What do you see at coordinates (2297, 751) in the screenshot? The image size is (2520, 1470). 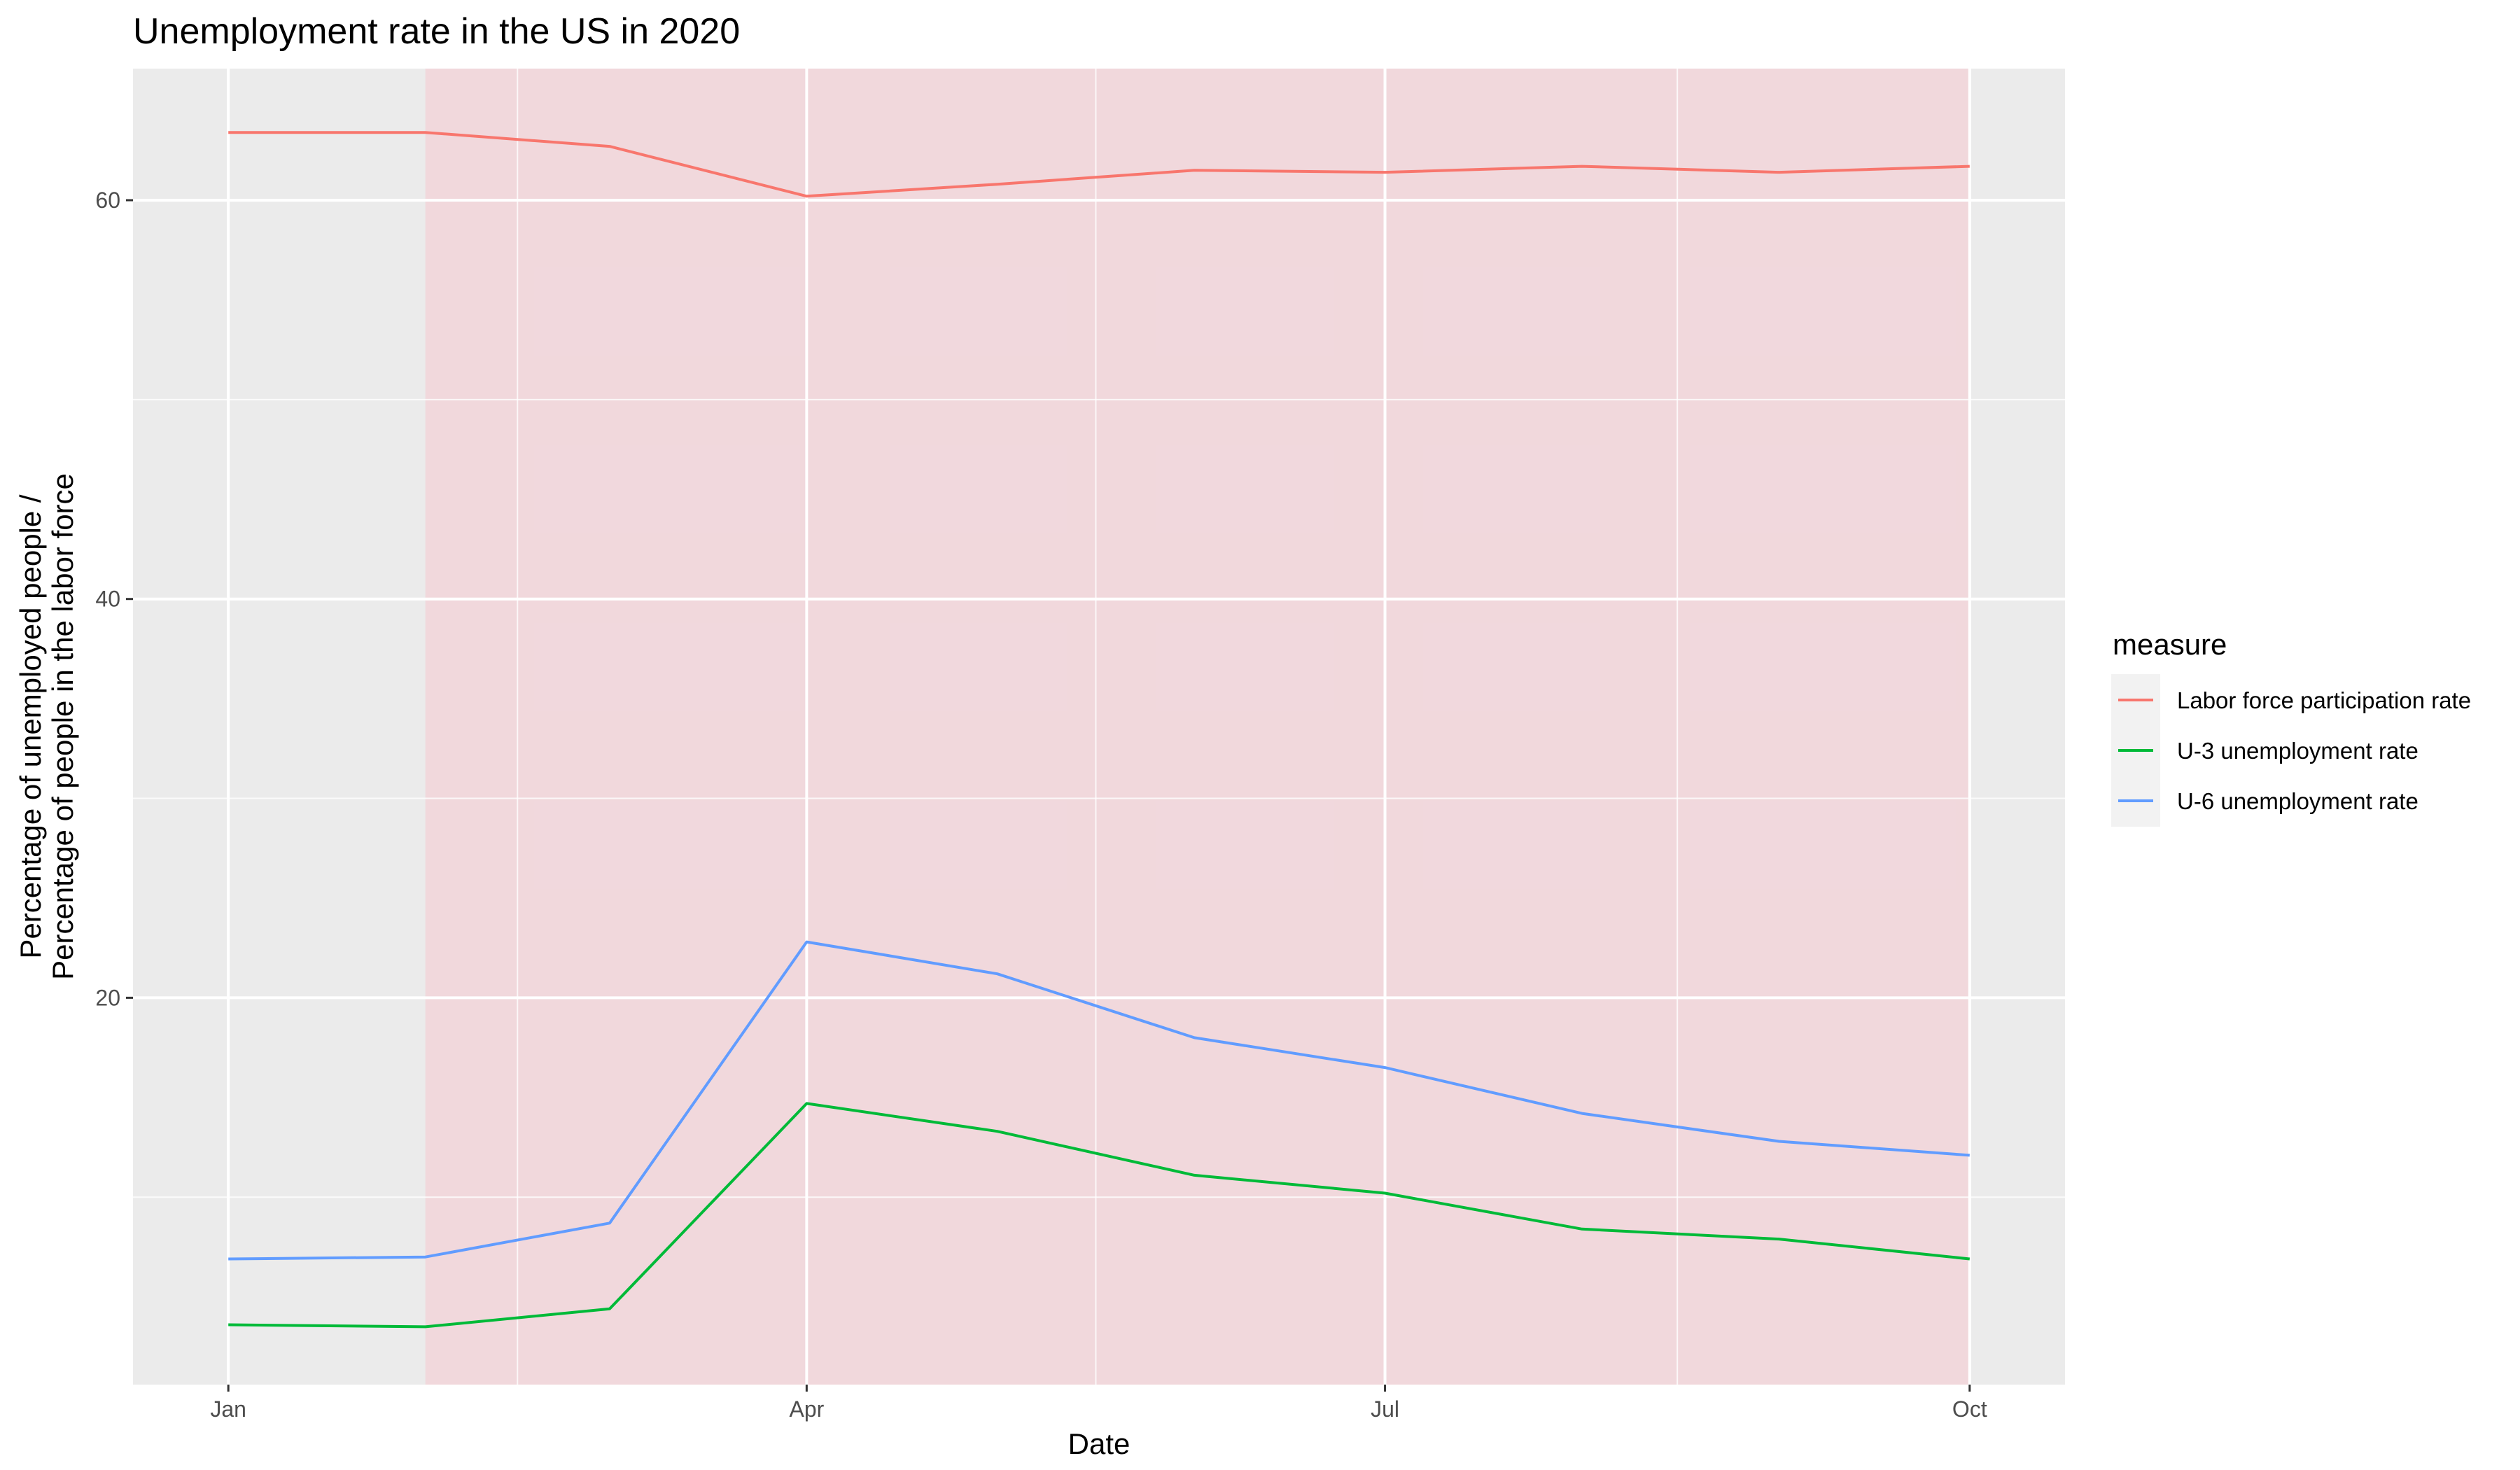 I see `legend-label-2: U-3 unemployment rate` at bounding box center [2297, 751].